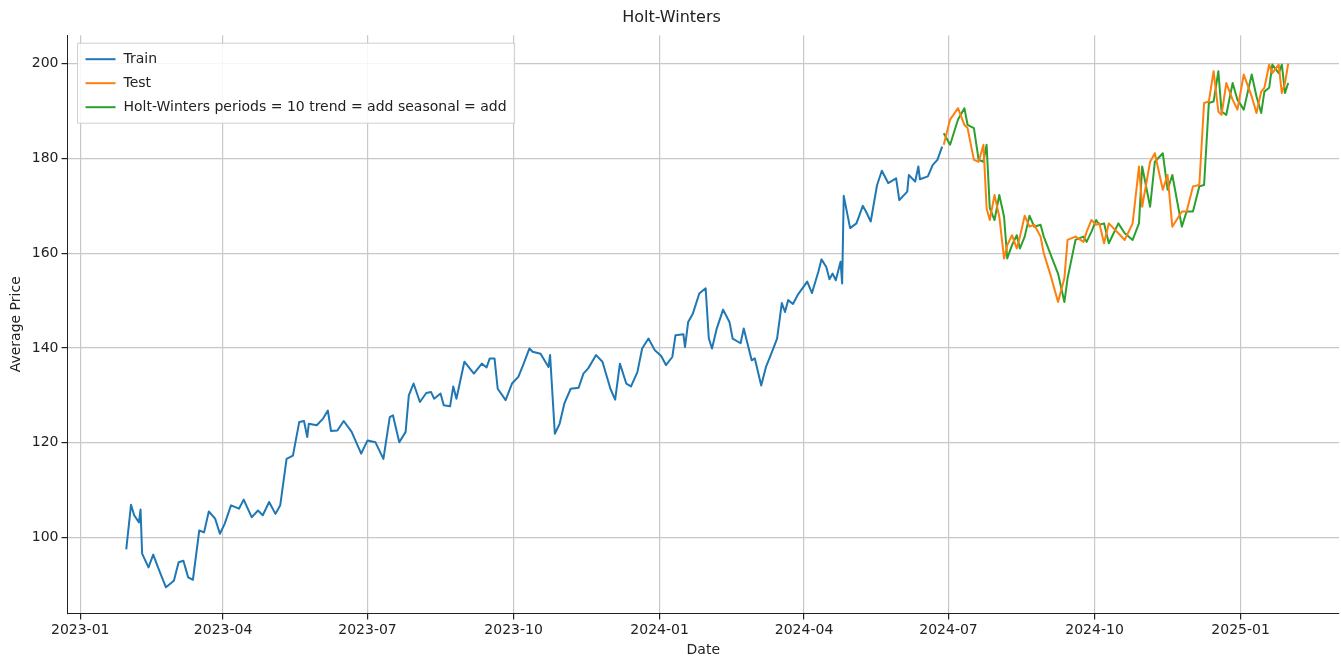 Image resolution: width=1341 pixels, height=661 pixels. What do you see at coordinates (1240, 629) in the screenshot?
I see `x-tick-label: 2025-01` at bounding box center [1240, 629].